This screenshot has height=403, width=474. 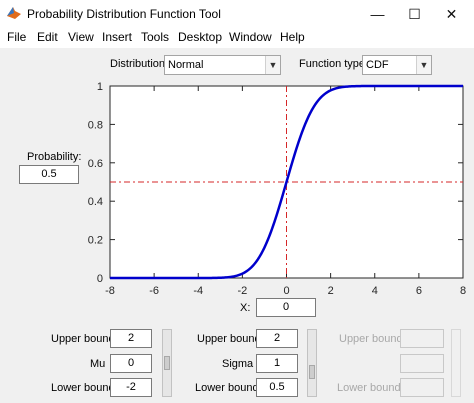 What do you see at coordinates (377, 14) in the screenshot?
I see `minimize-button: —` at bounding box center [377, 14].